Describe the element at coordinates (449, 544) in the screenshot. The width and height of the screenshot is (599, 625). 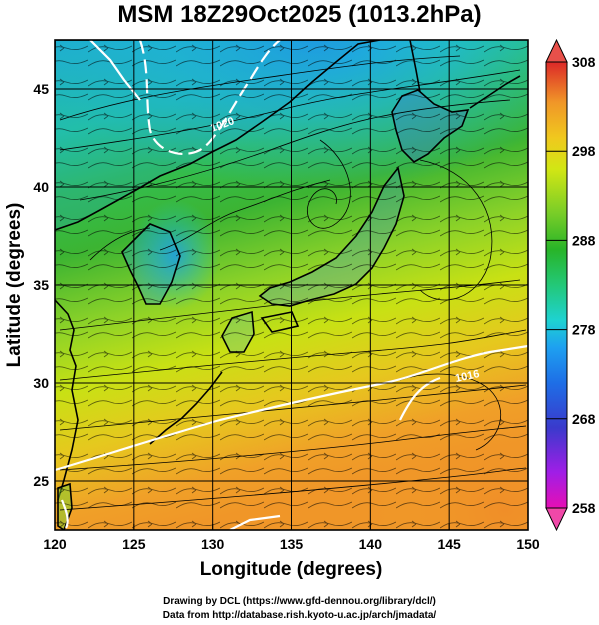
I see `x-tick-label: 145` at that location.